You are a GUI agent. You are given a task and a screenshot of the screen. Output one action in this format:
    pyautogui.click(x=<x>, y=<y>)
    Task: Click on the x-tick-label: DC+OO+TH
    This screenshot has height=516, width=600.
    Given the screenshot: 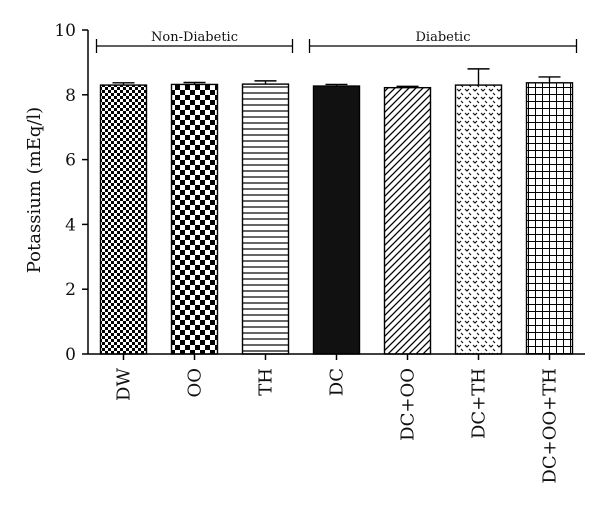 What is the action you would take?
    pyautogui.click(x=550, y=426)
    